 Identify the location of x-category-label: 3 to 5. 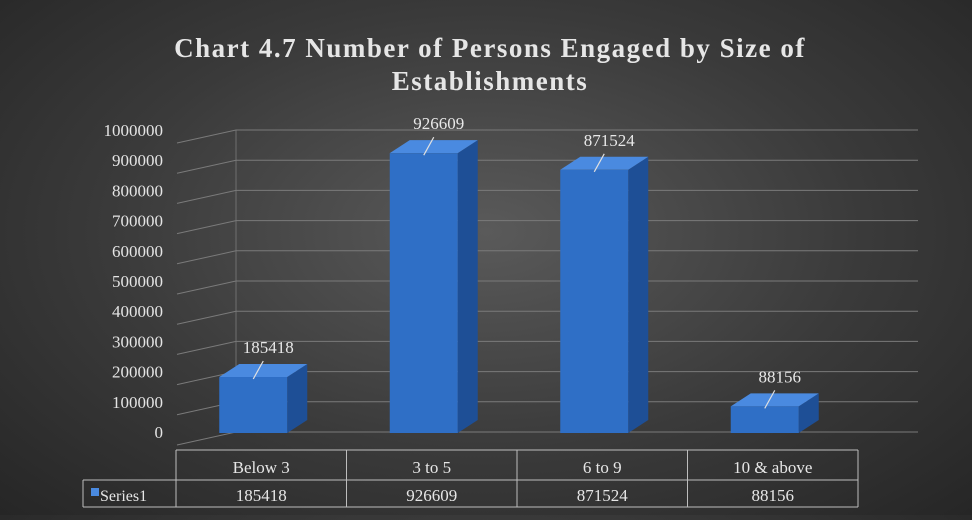
(431, 467).